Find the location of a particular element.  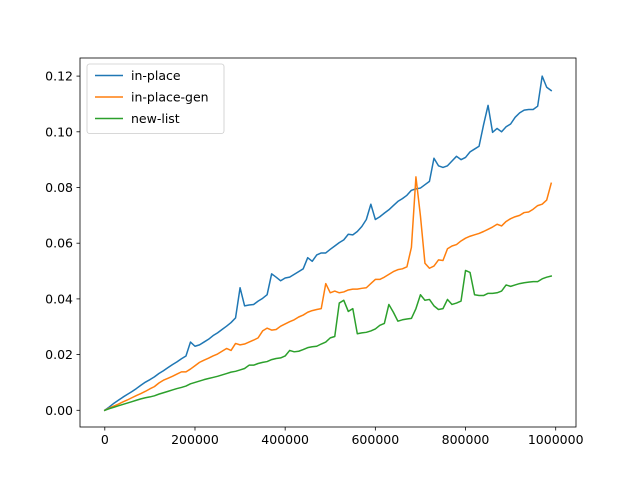

y-tick-label: 0.12 is located at coordinates (59, 76).